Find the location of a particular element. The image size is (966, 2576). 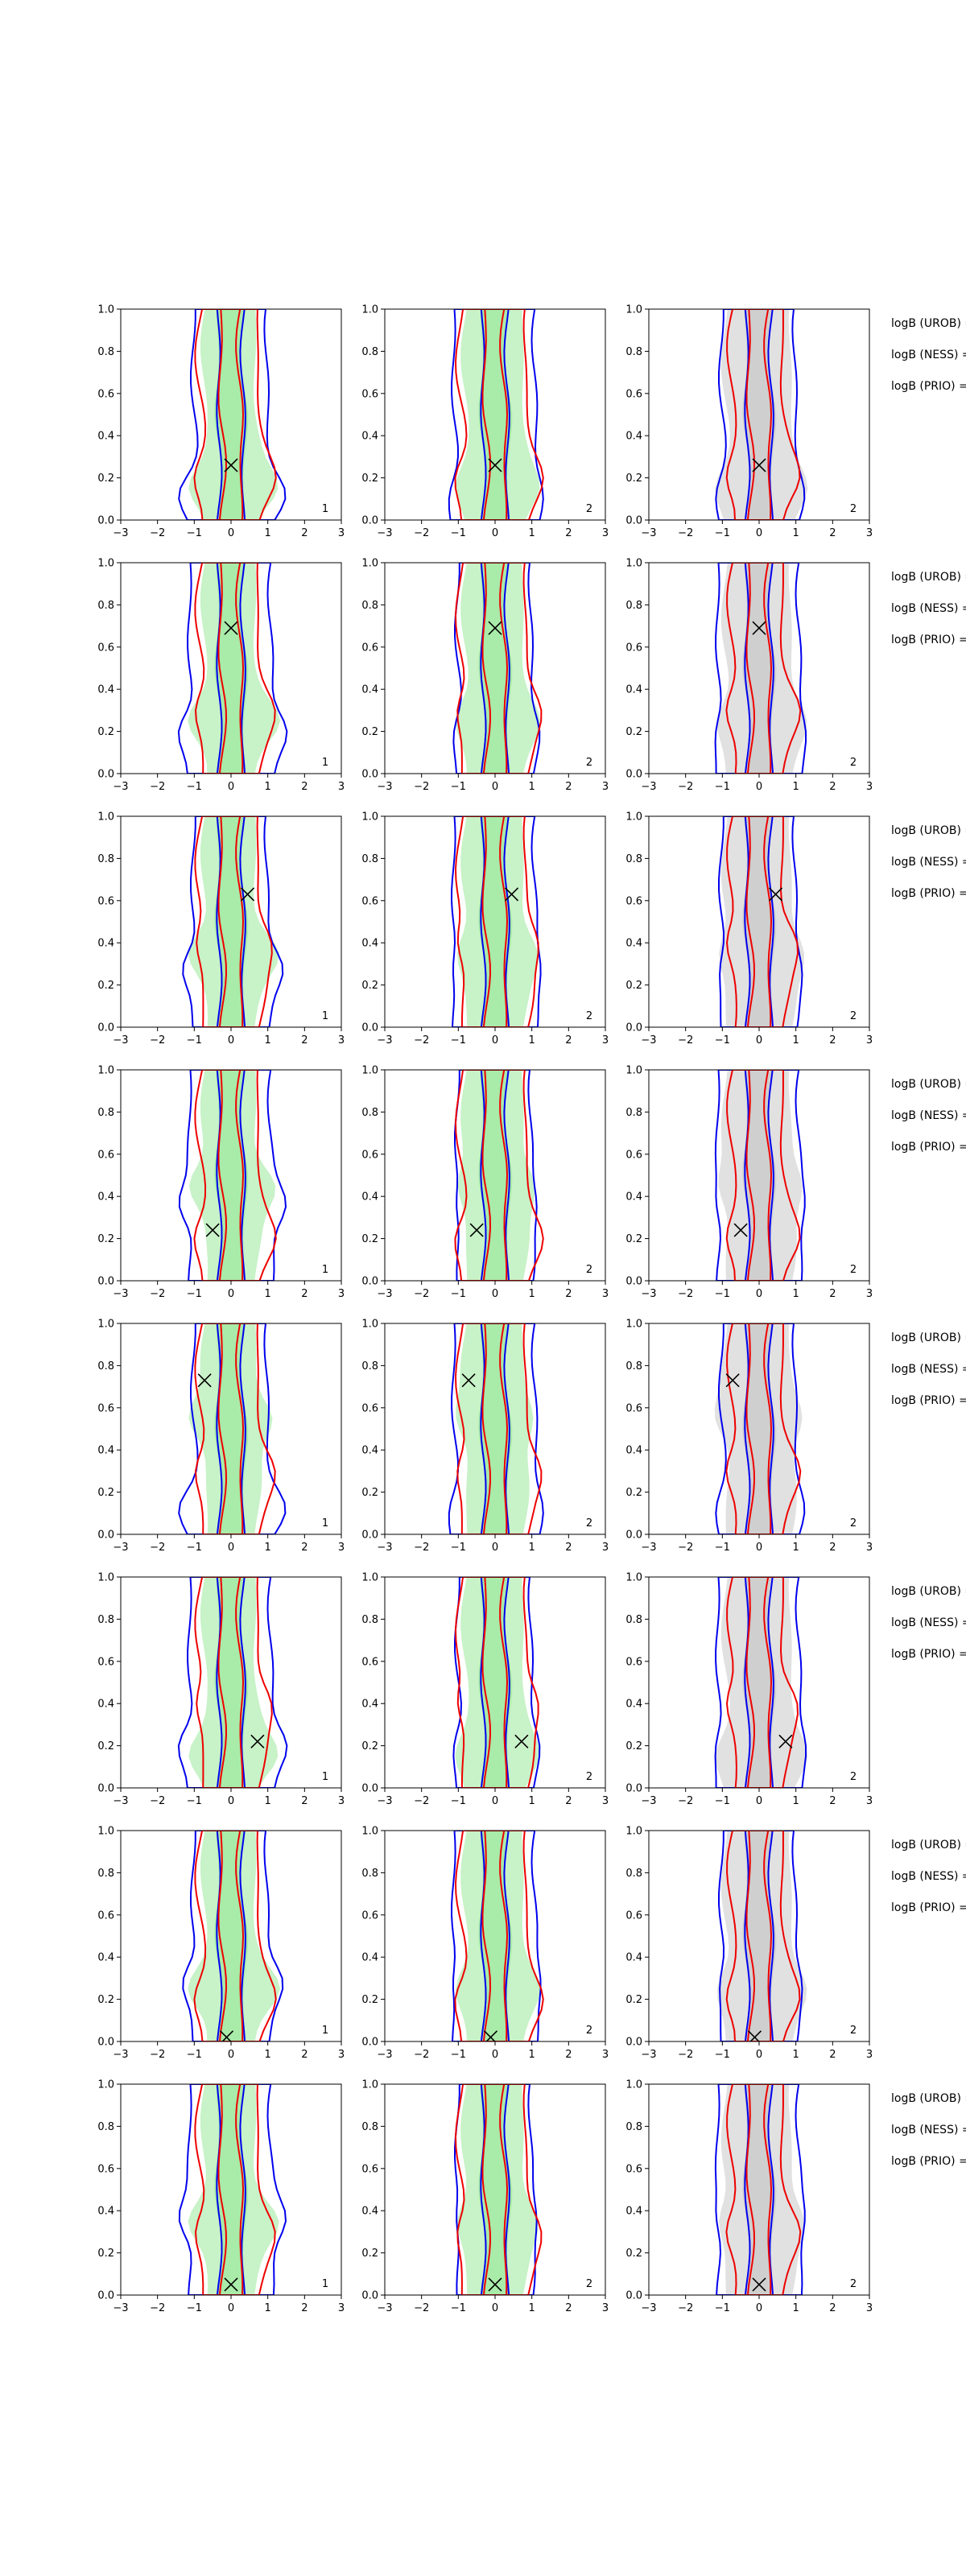

panel-r2-c1: −3 −2 −1 0 1 2 3 0.0 0.2 0.4 0.6 0.8 1.0 1 is located at coordinates (221, 676).